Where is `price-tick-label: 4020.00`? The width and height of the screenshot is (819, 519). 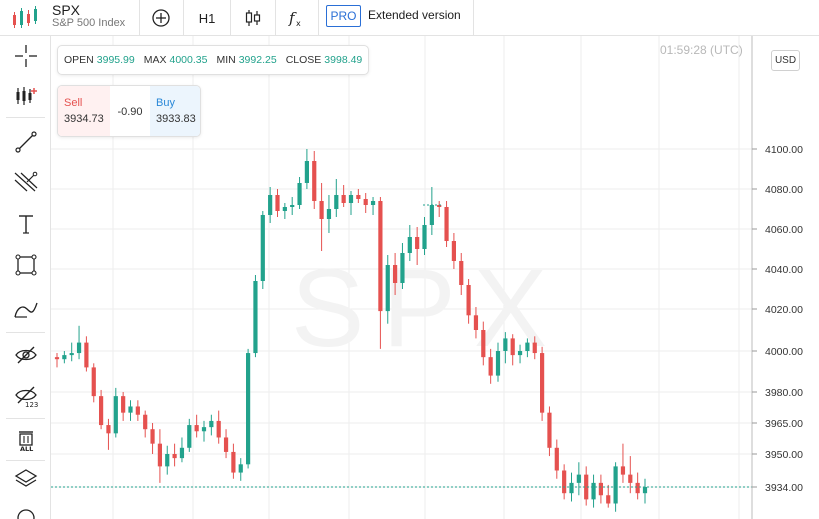
price-tick-label: 4020.00 is located at coordinates (784, 310).